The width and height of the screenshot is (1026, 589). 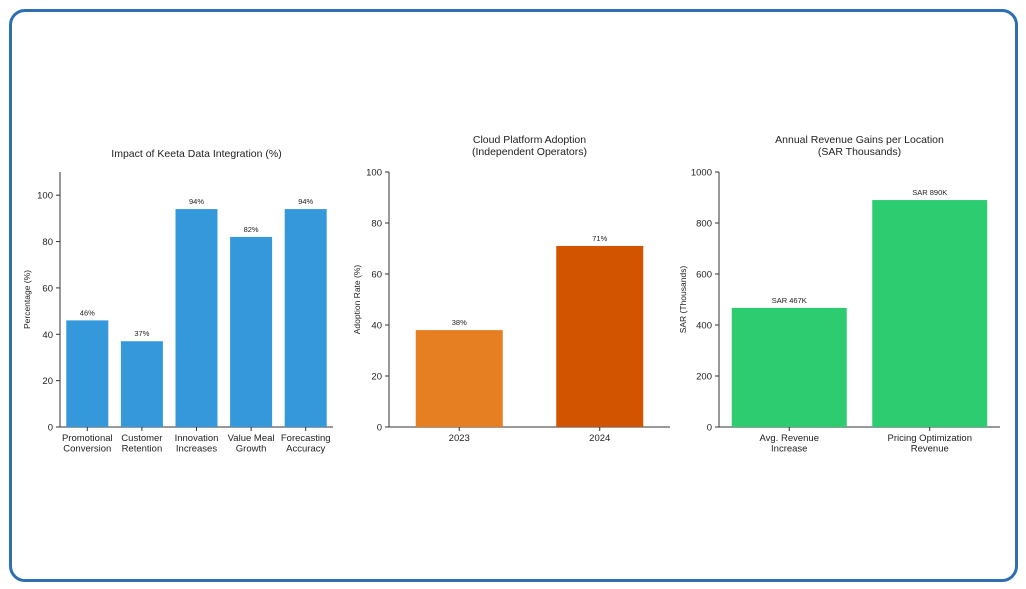 I want to click on data-label: SAR 890K, so click(x=929, y=192).